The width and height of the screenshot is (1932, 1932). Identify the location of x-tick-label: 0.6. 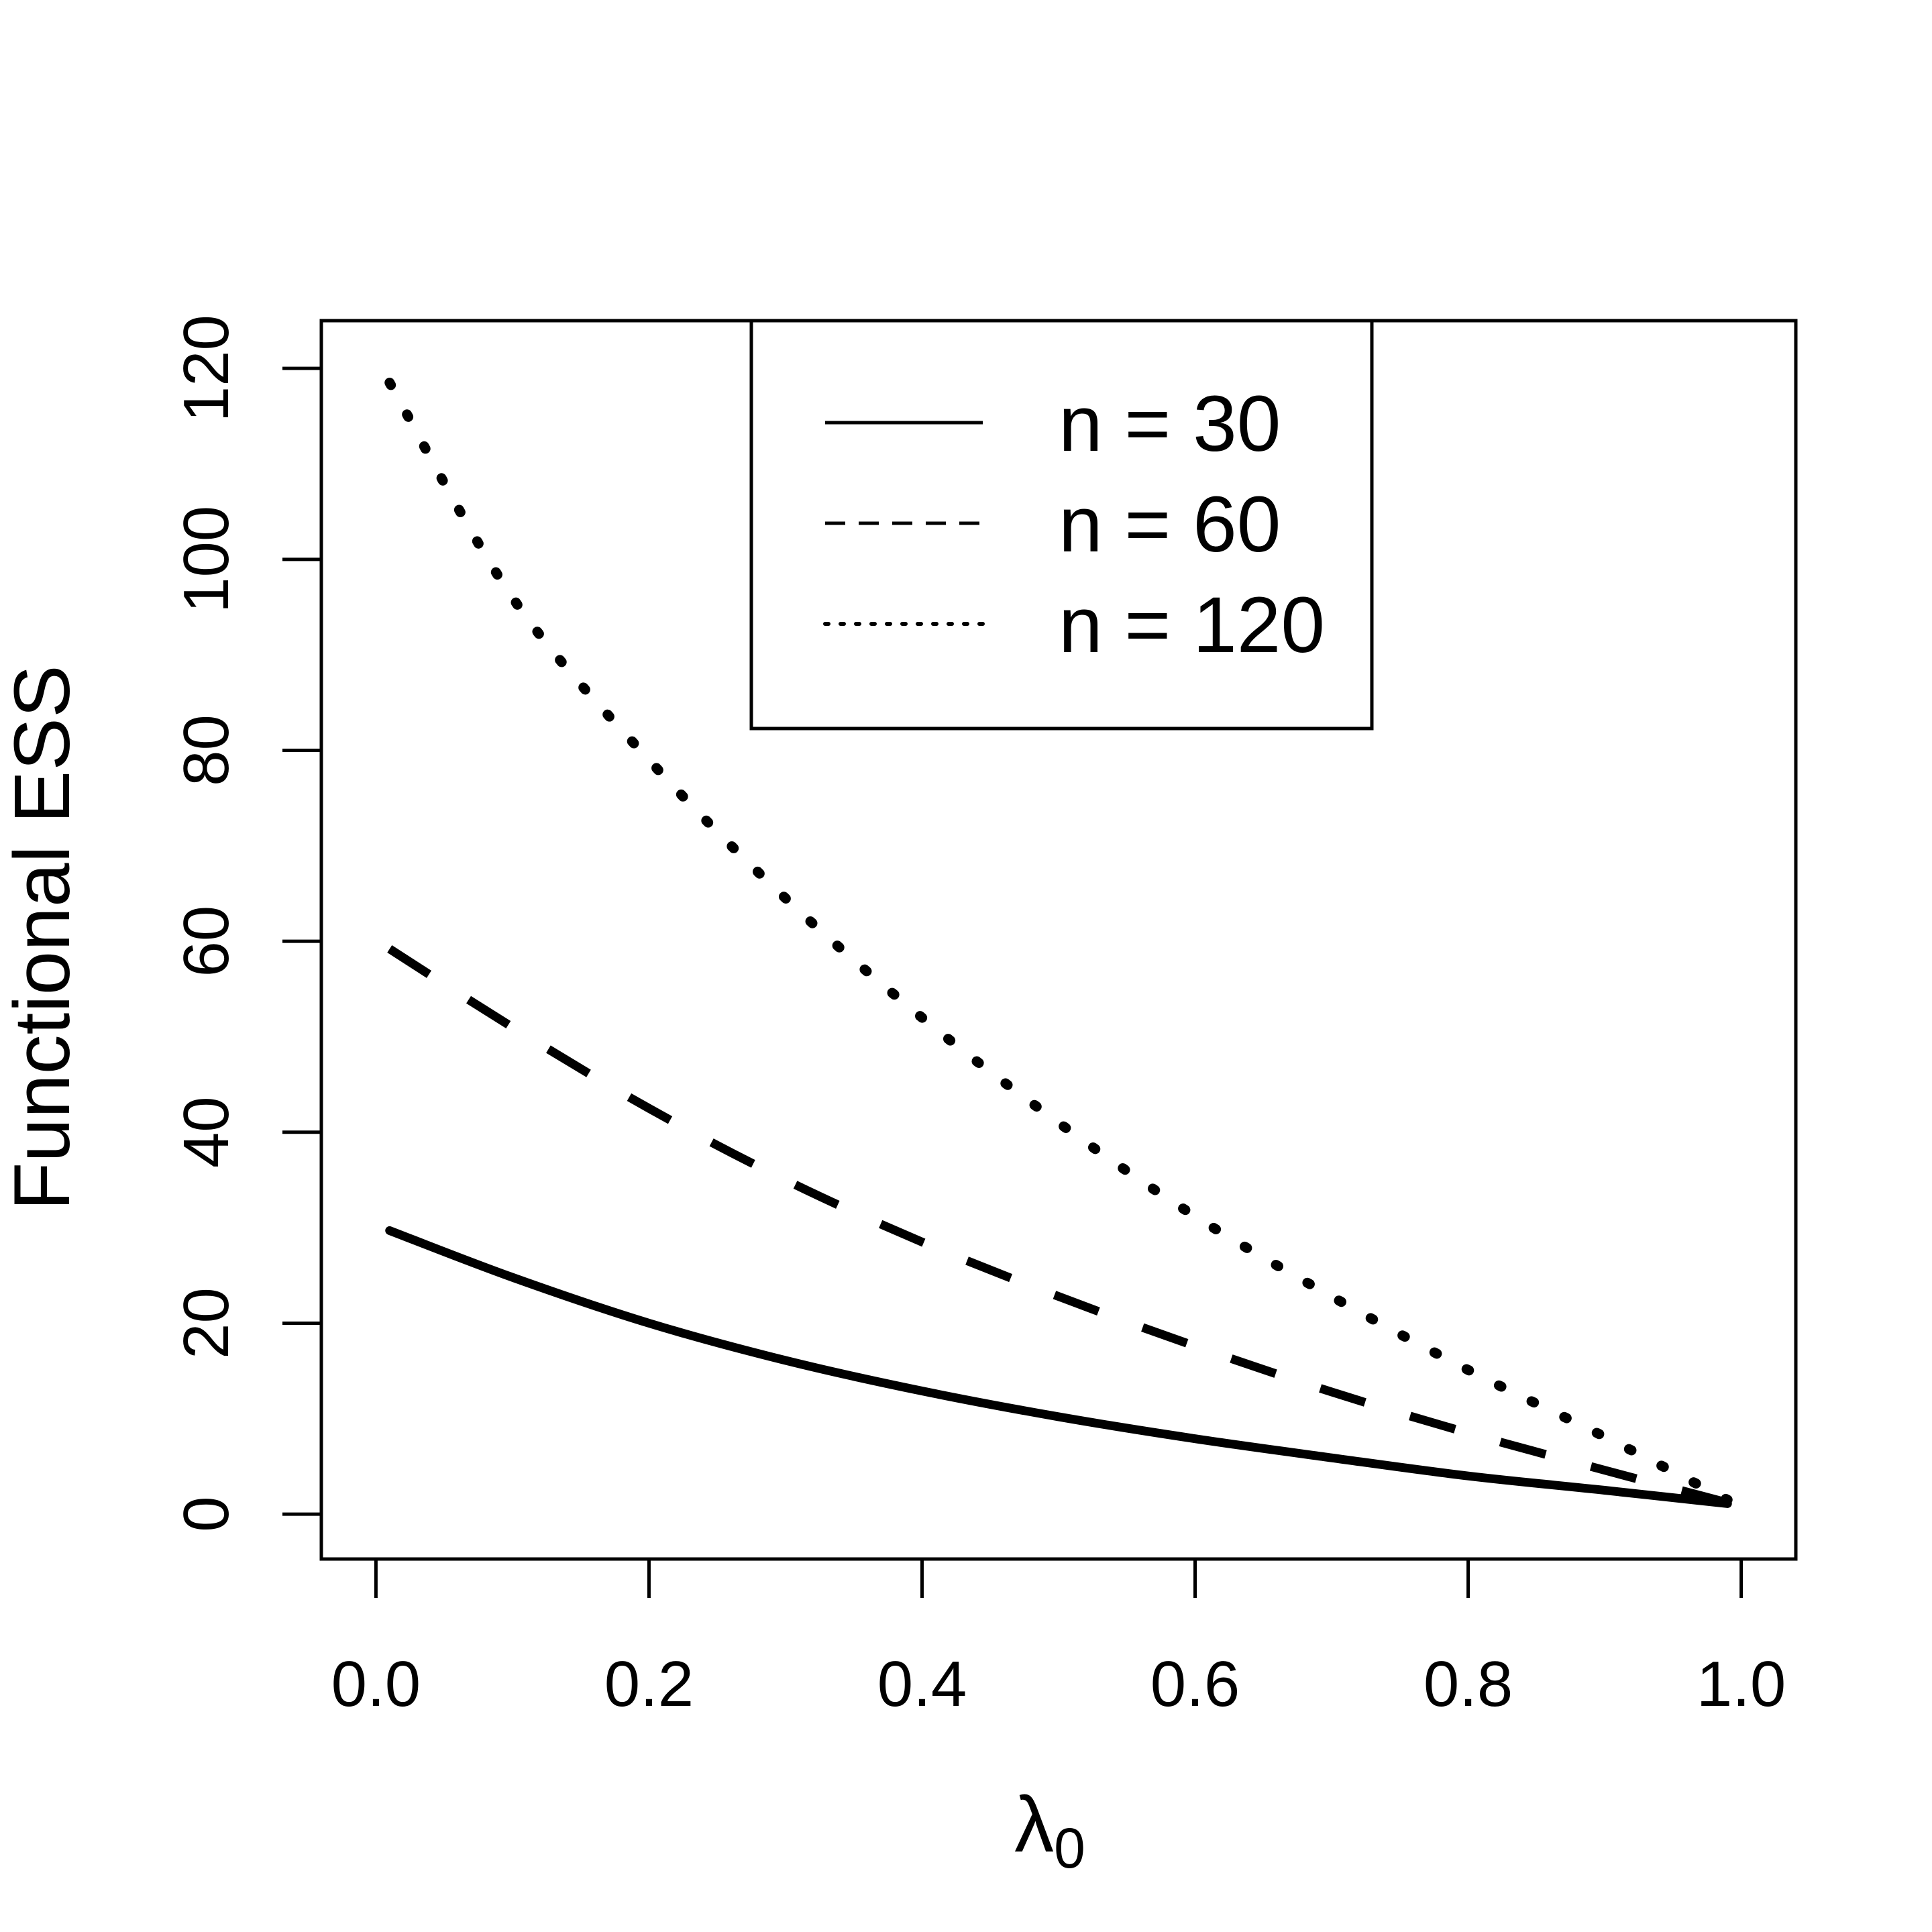
(1195, 1684).